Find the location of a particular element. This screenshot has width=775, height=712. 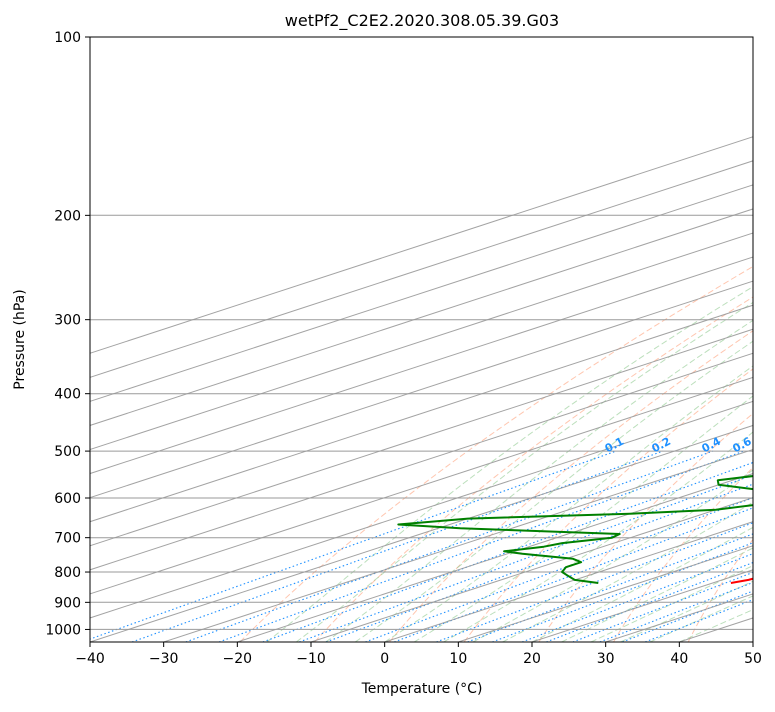

y-tick-label: 800 is located at coordinates (67, 573).